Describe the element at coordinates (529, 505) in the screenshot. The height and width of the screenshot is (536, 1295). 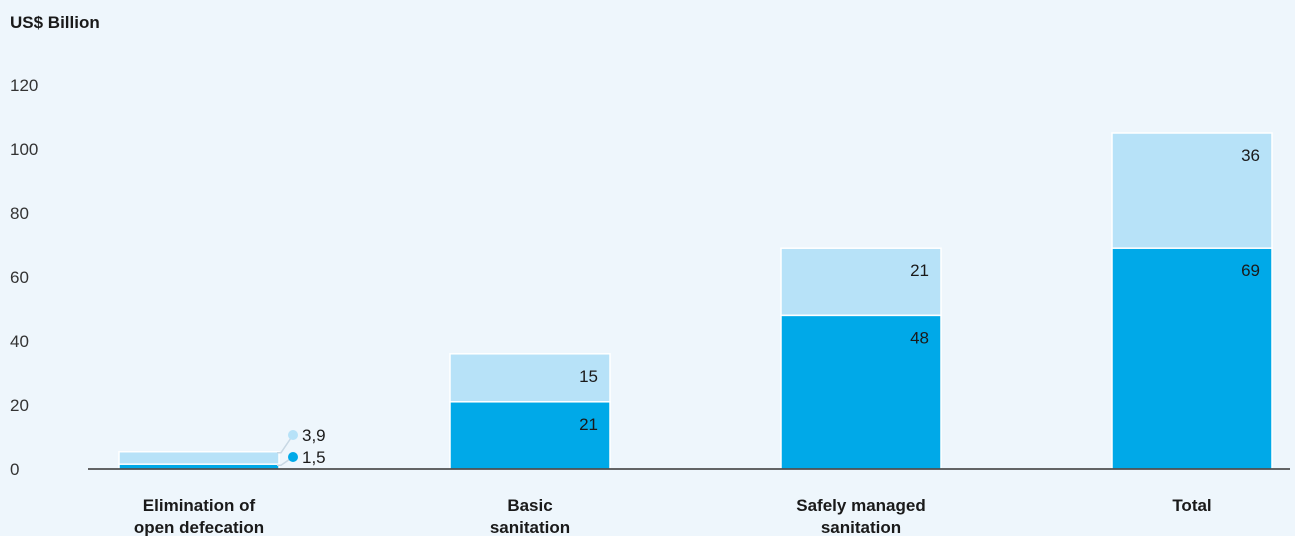
I see `category-label: Basic` at that location.